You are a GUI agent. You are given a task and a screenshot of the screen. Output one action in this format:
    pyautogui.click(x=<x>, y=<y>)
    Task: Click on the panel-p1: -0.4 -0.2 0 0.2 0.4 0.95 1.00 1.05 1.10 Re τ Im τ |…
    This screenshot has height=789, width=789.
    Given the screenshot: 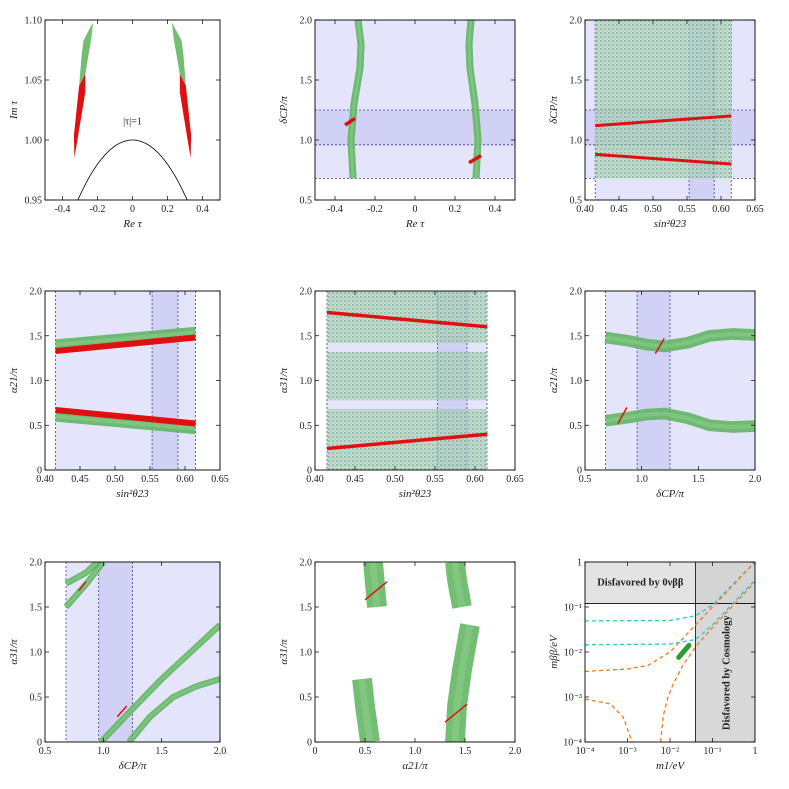 What is the action you would take?
    pyautogui.click(x=114, y=123)
    